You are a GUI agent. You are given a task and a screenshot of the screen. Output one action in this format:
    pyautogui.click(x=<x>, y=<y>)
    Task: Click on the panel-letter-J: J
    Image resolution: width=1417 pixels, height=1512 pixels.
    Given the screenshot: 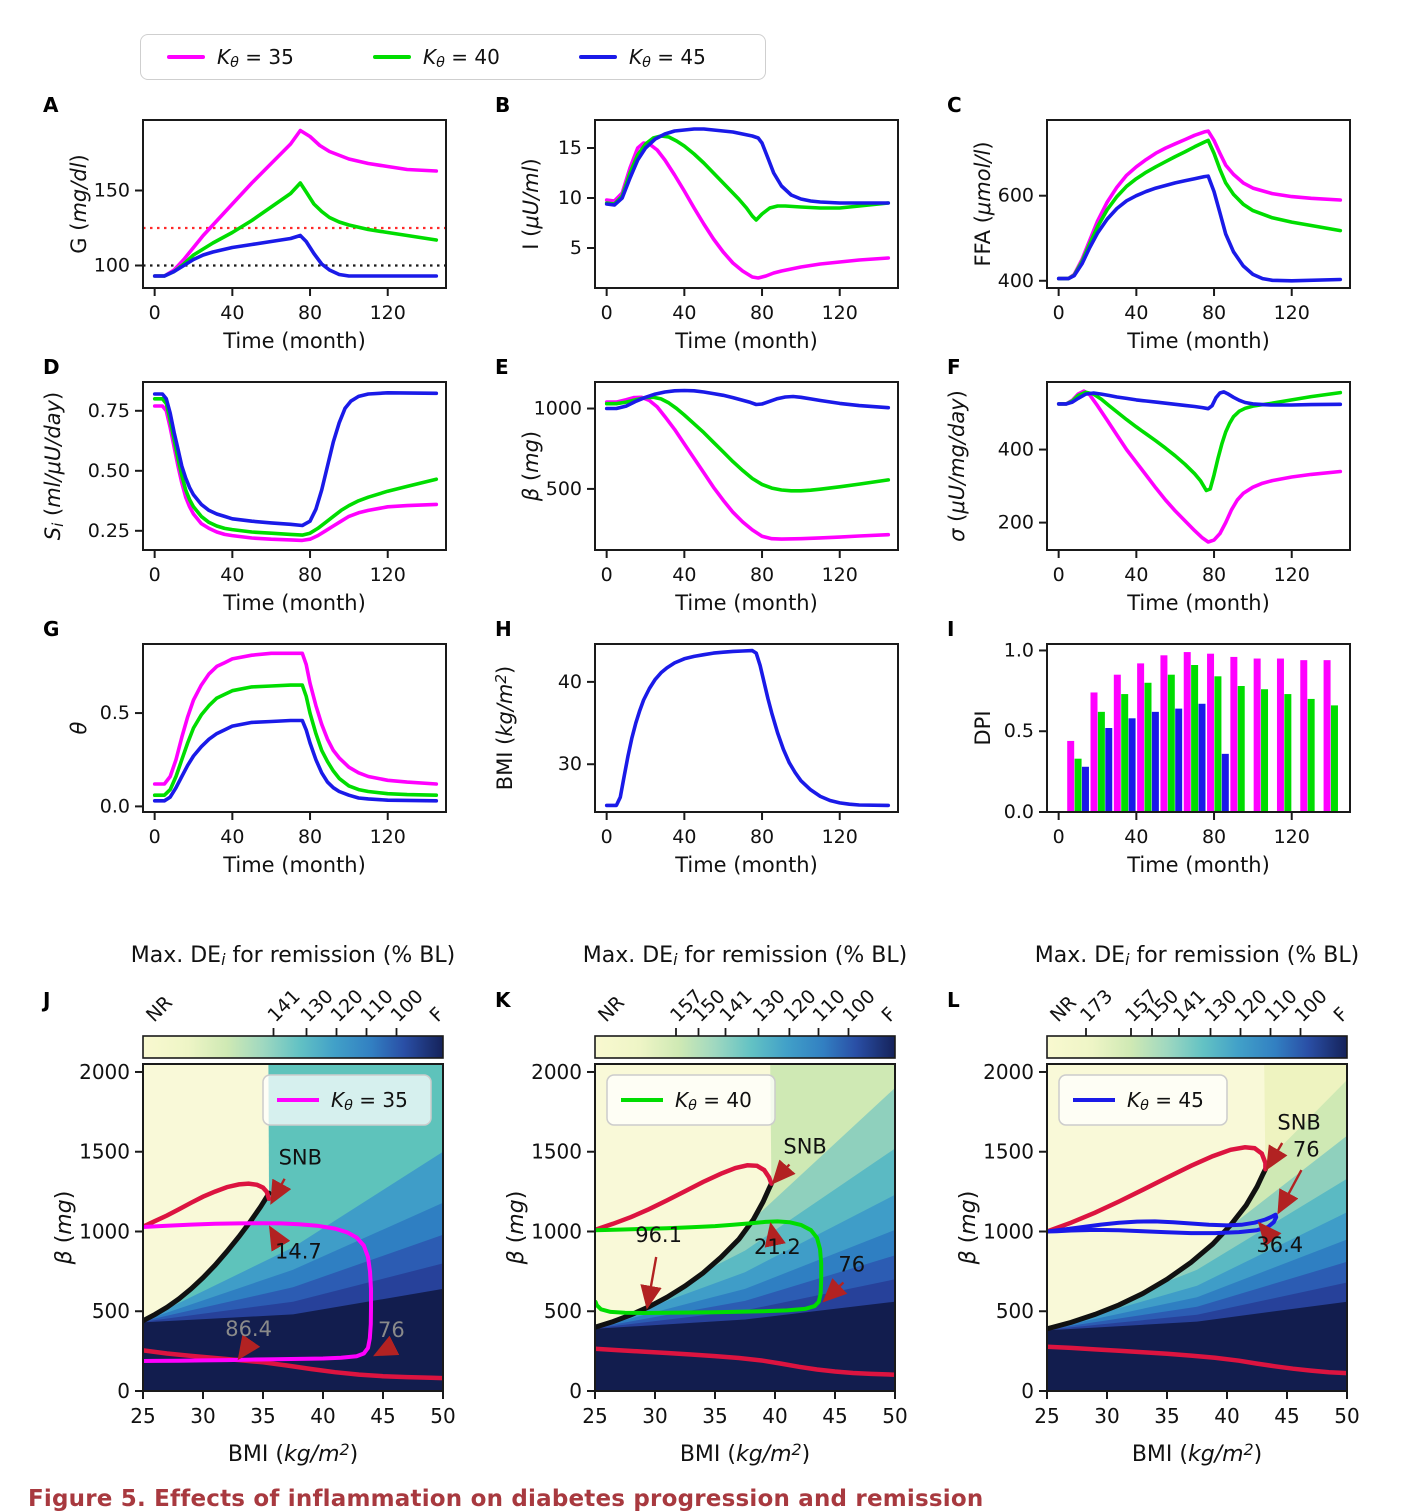 What is the action you would take?
    pyautogui.click(x=47, y=1000)
    